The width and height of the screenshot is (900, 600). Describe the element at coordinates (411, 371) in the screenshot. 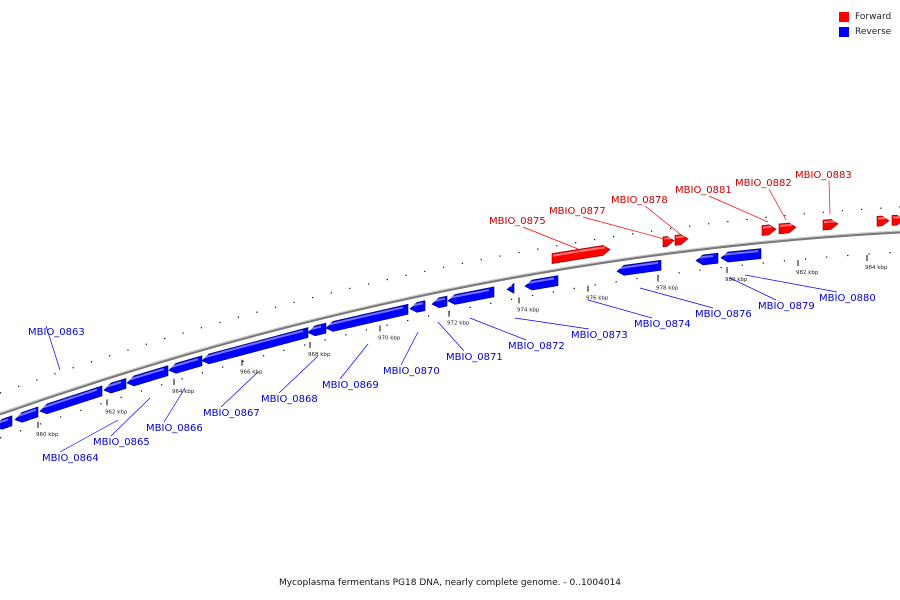

I see `reverse-gene-label: MBIO_0870` at that location.